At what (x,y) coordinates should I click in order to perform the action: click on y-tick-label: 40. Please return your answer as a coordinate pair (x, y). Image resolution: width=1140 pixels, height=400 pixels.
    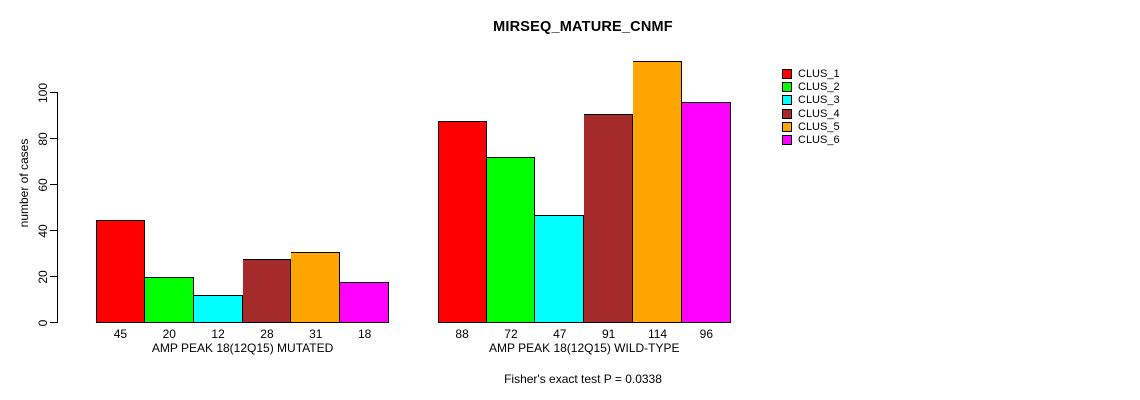
    Looking at the image, I should click on (43, 230).